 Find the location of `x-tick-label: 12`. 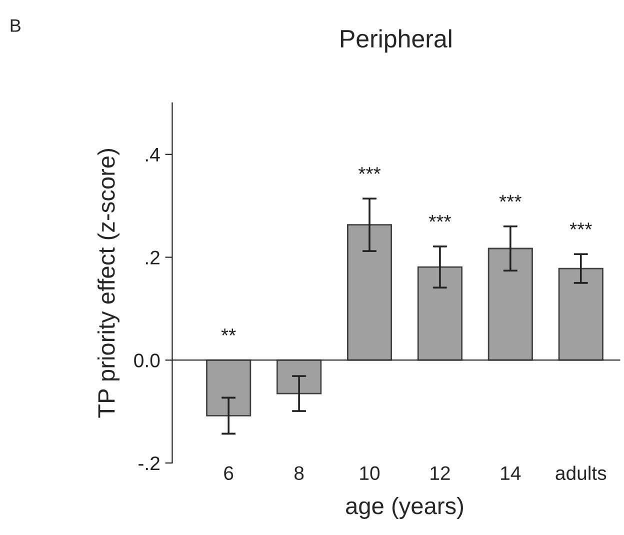

x-tick-label: 12 is located at coordinates (440, 473).